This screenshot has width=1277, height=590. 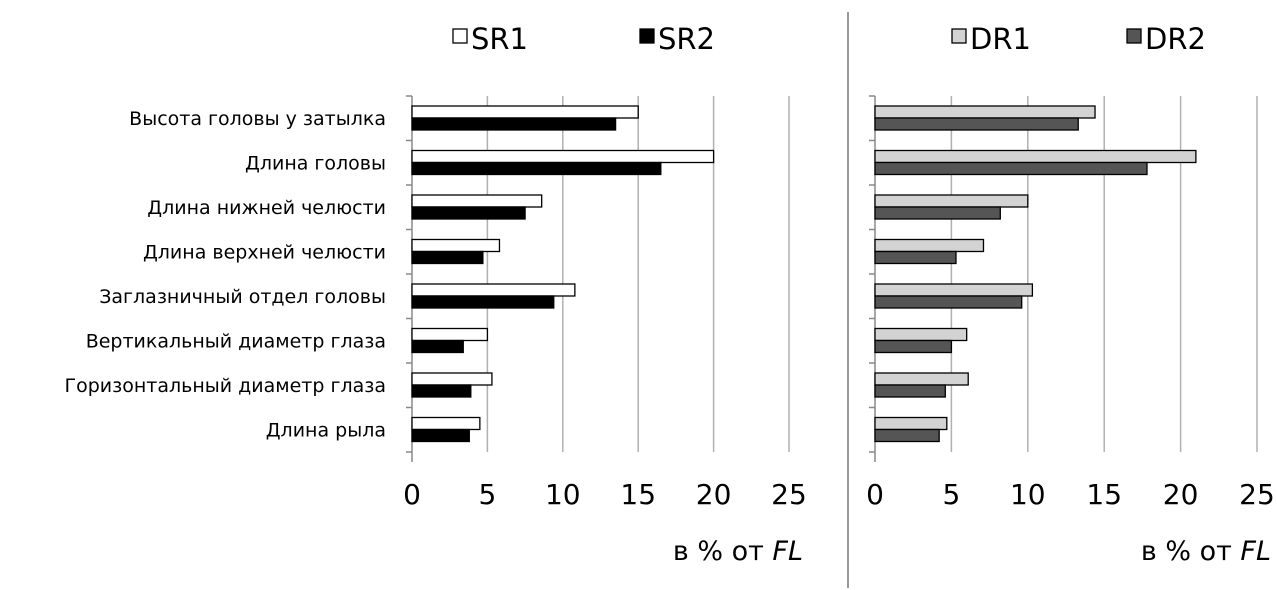 What do you see at coordinates (257, 119) in the screenshot?
I see `category-label: Высота головы у затылка` at bounding box center [257, 119].